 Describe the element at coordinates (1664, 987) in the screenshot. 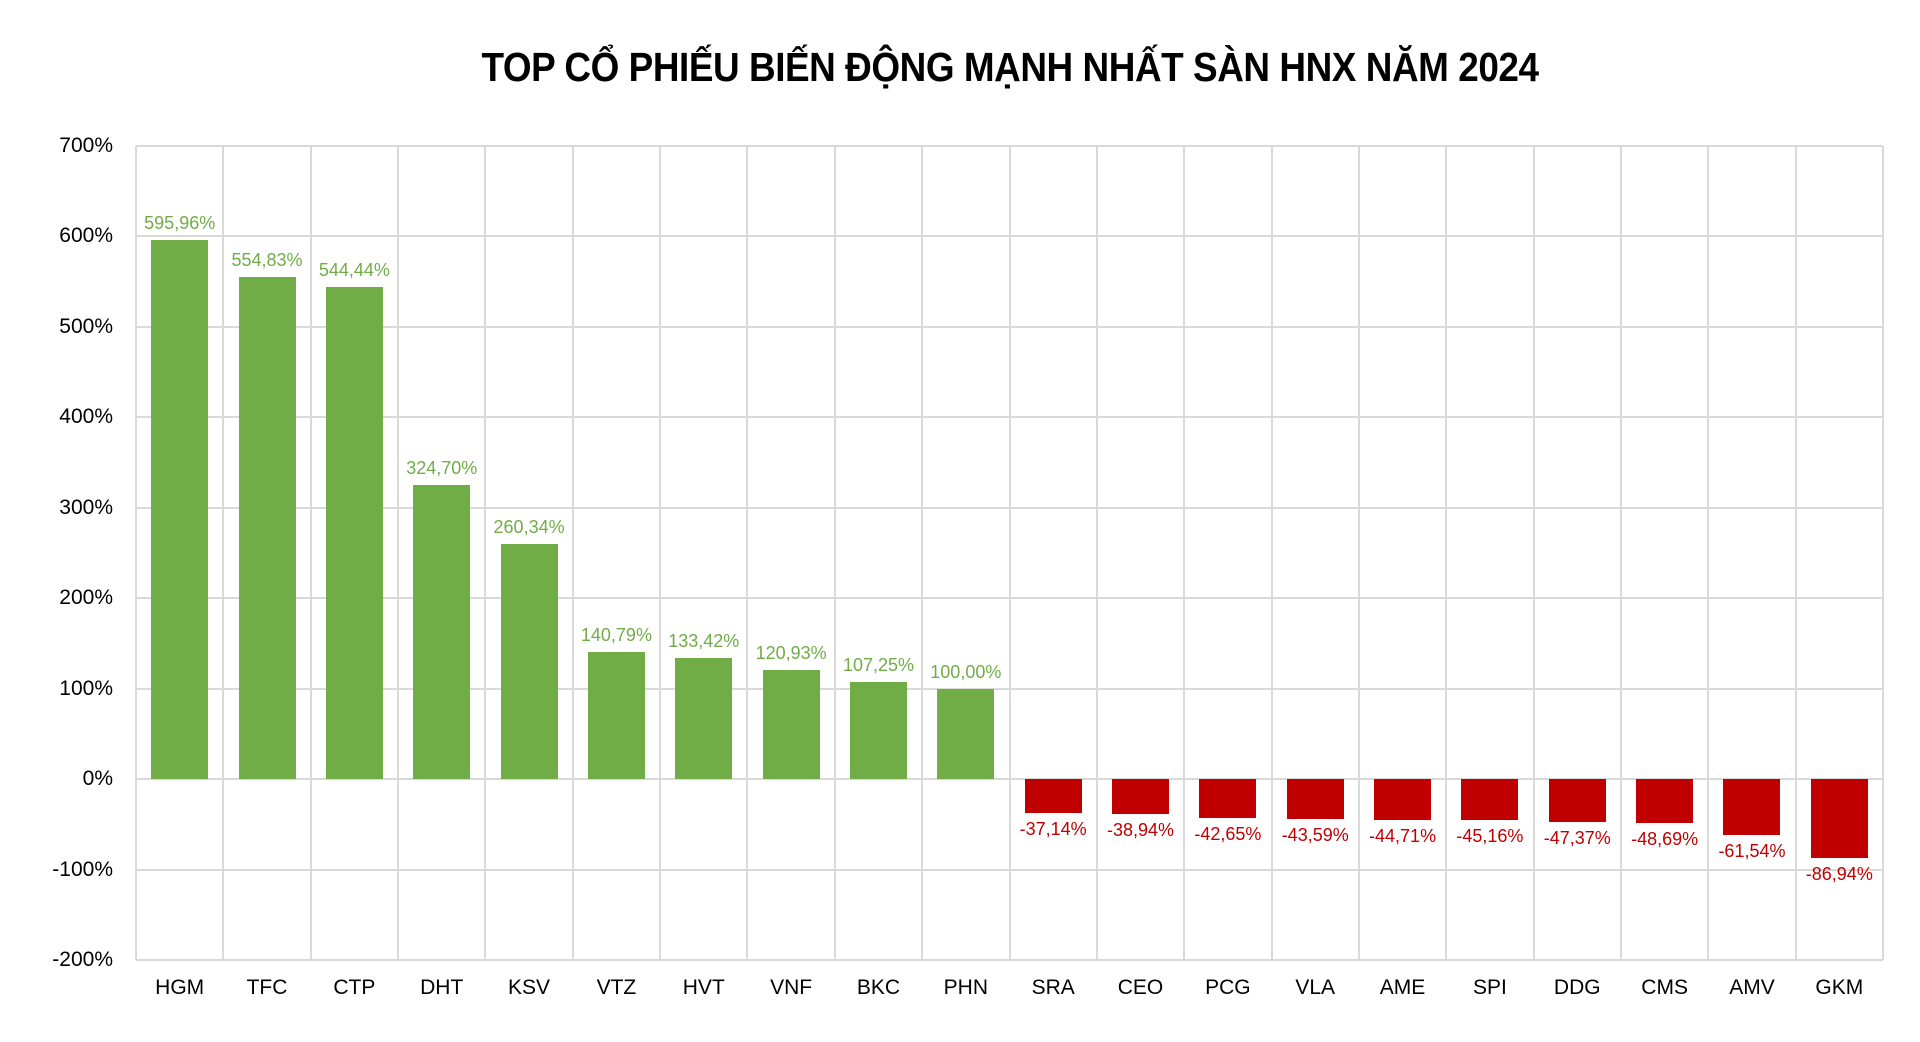

I see `x-tick-label: CMS` at that location.